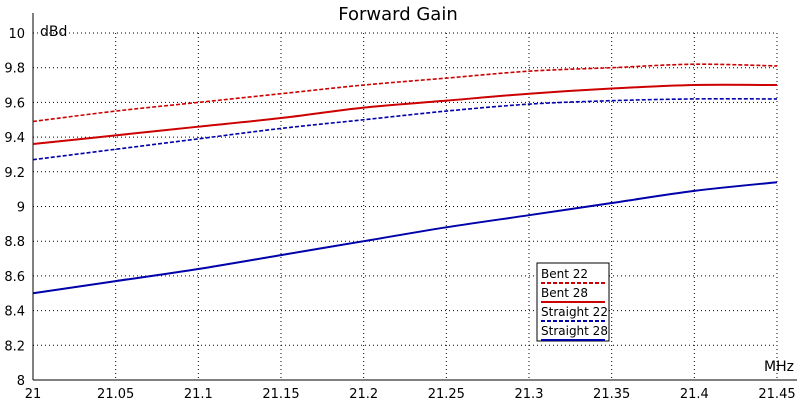  What do you see at coordinates (779, 367) in the screenshot?
I see `x-axis-unit: MHz` at bounding box center [779, 367].